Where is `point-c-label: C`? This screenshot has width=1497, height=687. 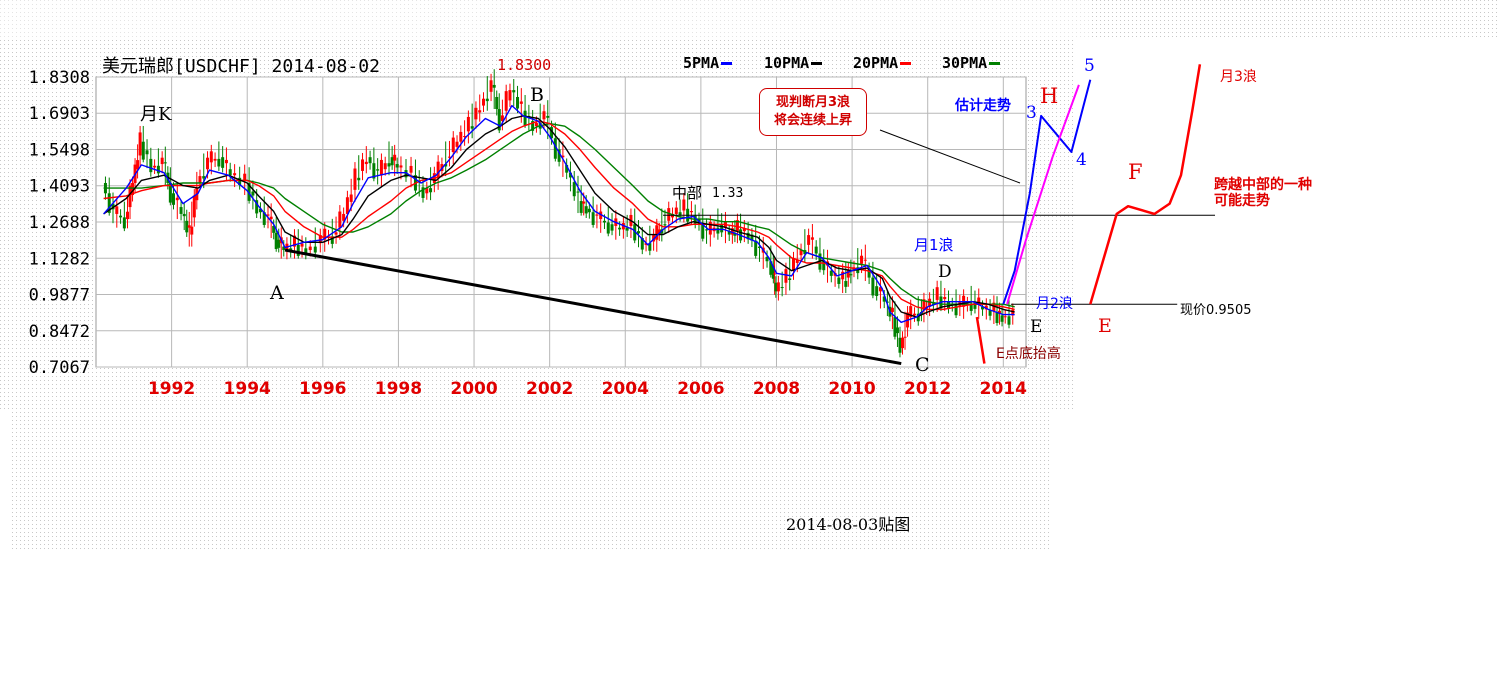 point-c-label: C is located at coordinates (922, 365).